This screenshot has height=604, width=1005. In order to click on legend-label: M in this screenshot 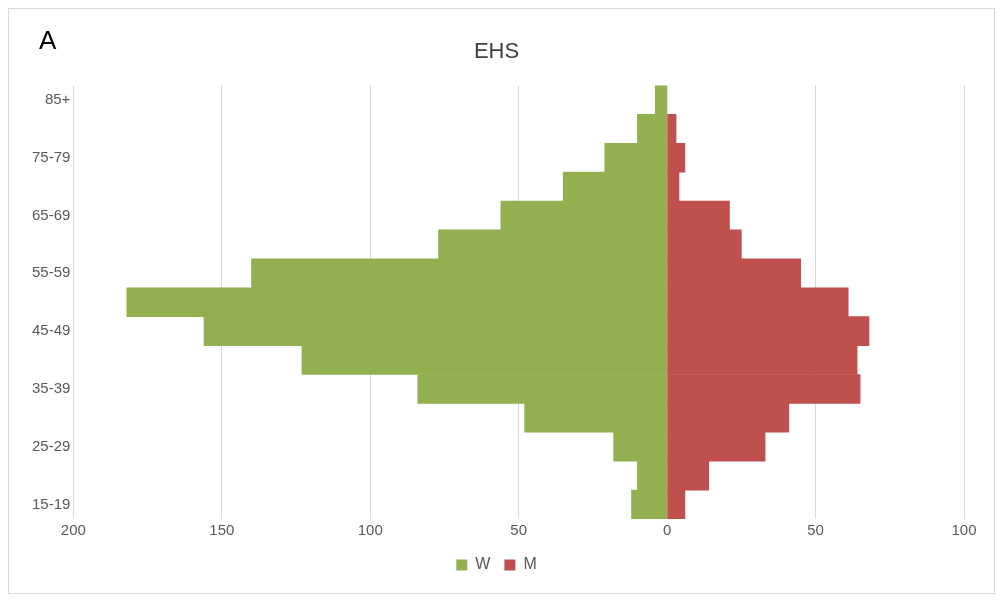, I will do `click(530, 564)`.